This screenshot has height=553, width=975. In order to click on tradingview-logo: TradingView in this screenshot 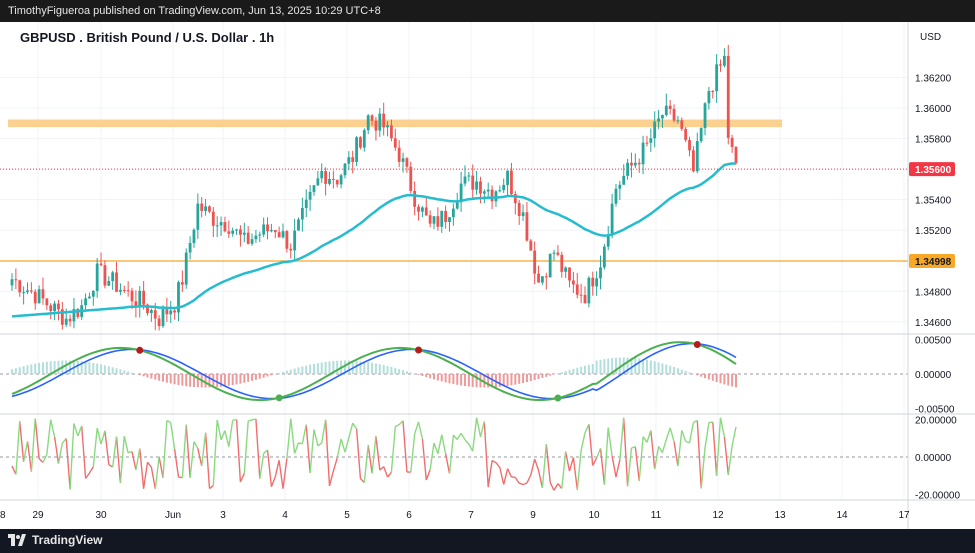, I will do `click(55, 540)`.